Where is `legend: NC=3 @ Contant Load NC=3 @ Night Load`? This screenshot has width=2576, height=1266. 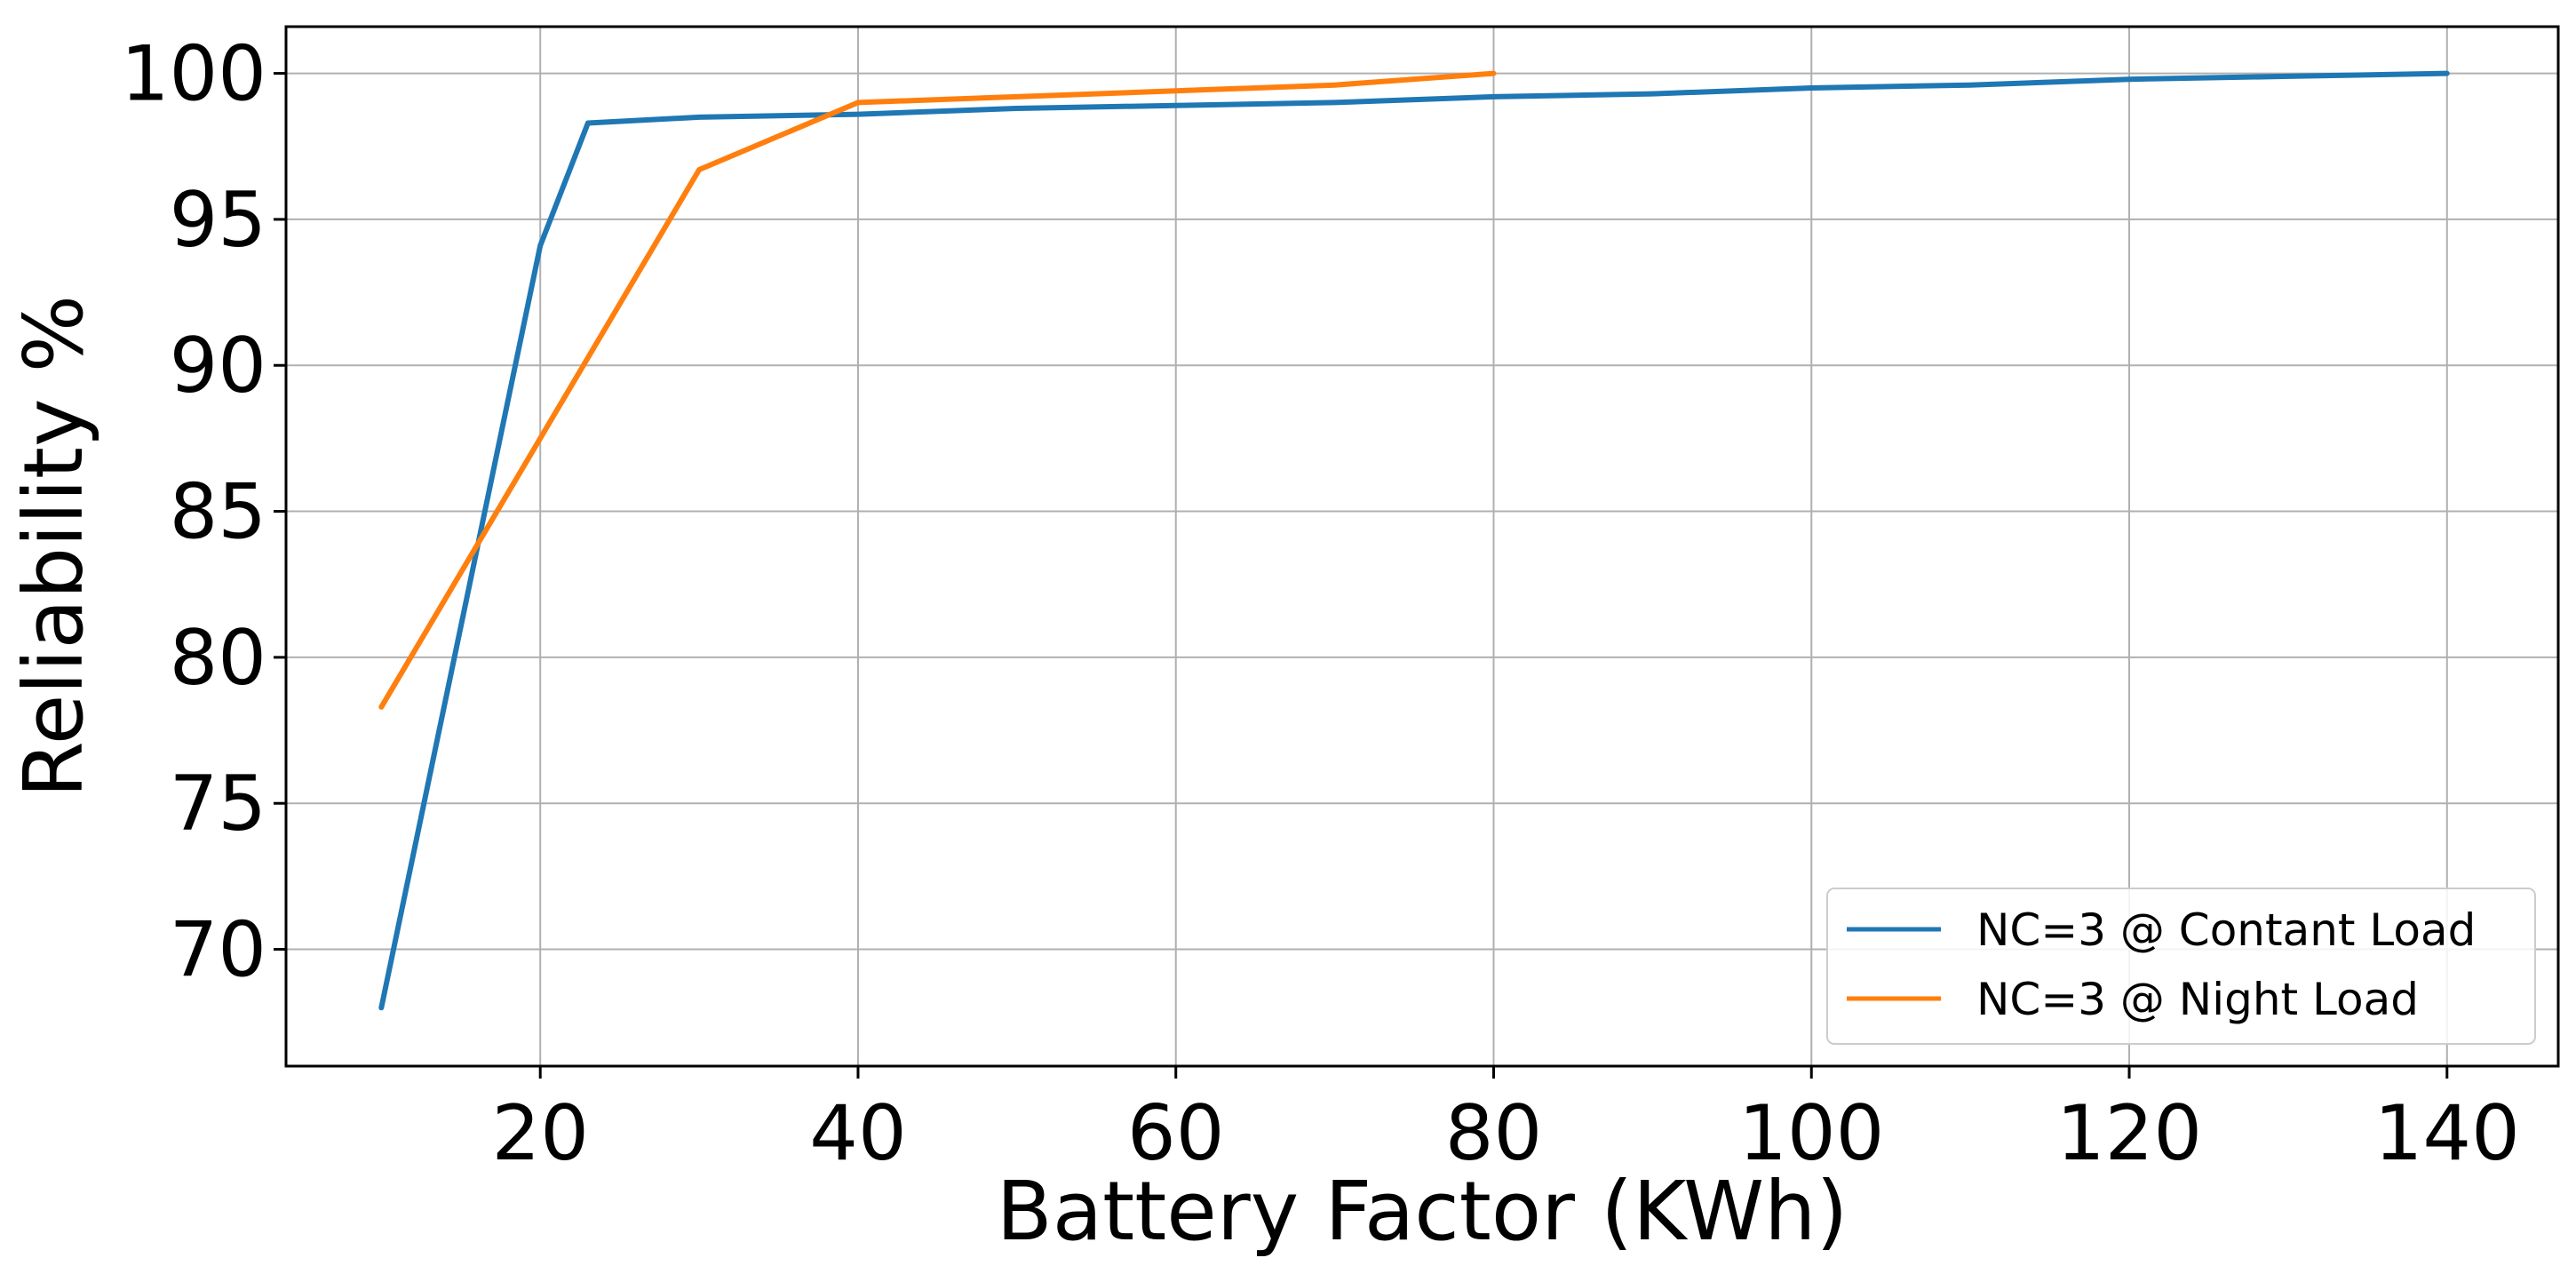
legend: NC=3 @ Contant Load NC=3 @ Night Load is located at coordinates (2181, 967).